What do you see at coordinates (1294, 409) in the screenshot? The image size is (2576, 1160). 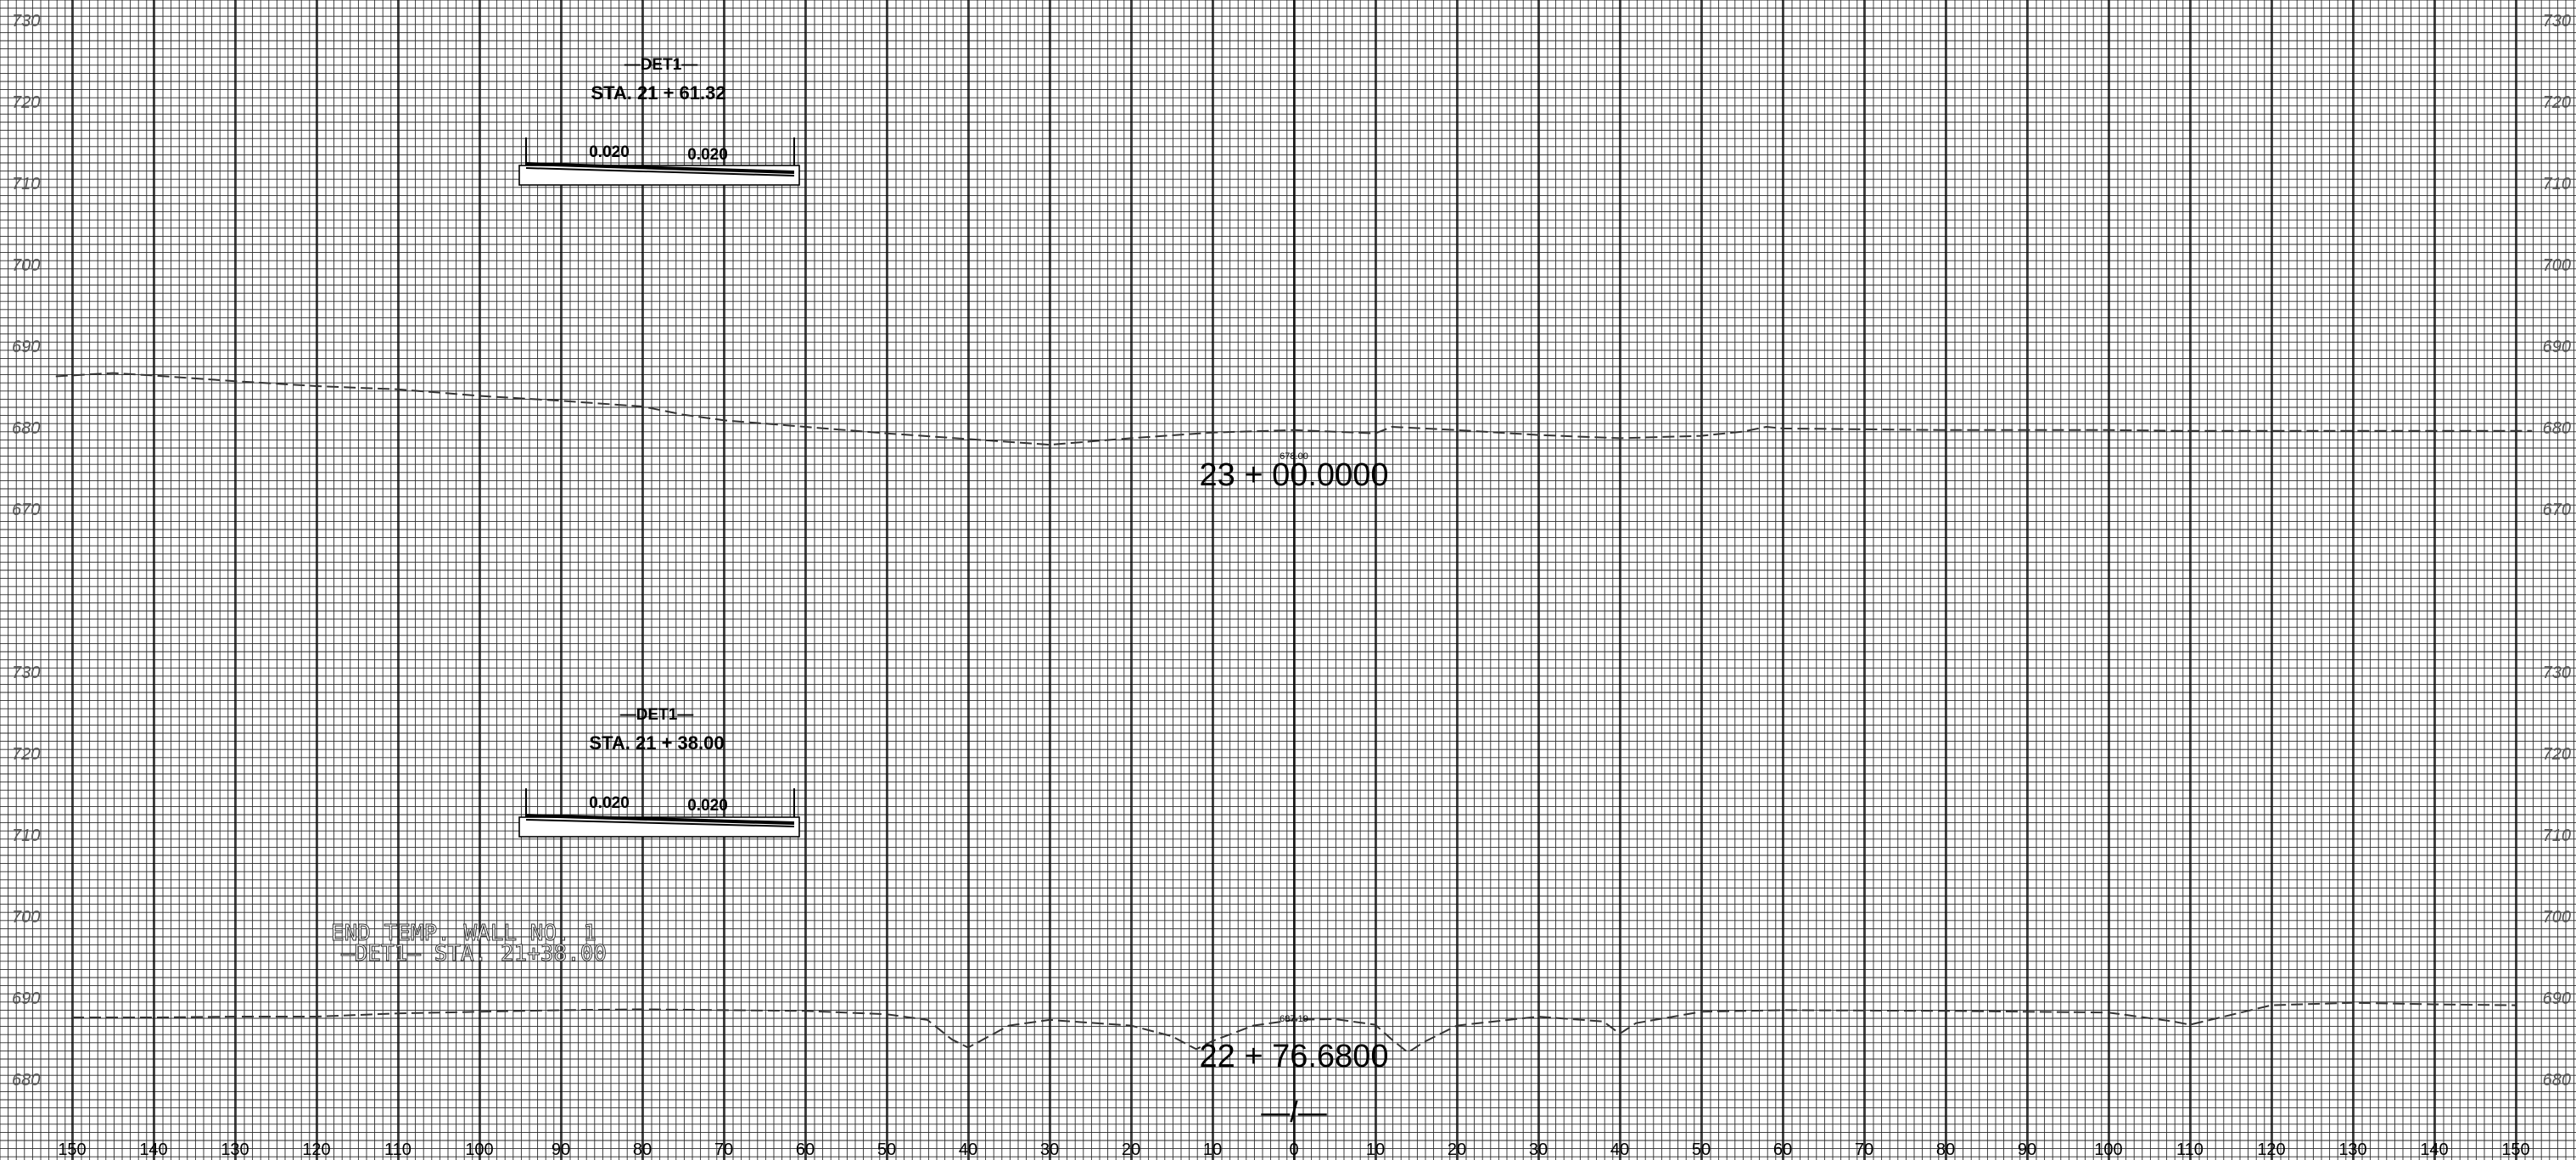 I see `ground-profile-upper` at bounding box center [1294, 409].